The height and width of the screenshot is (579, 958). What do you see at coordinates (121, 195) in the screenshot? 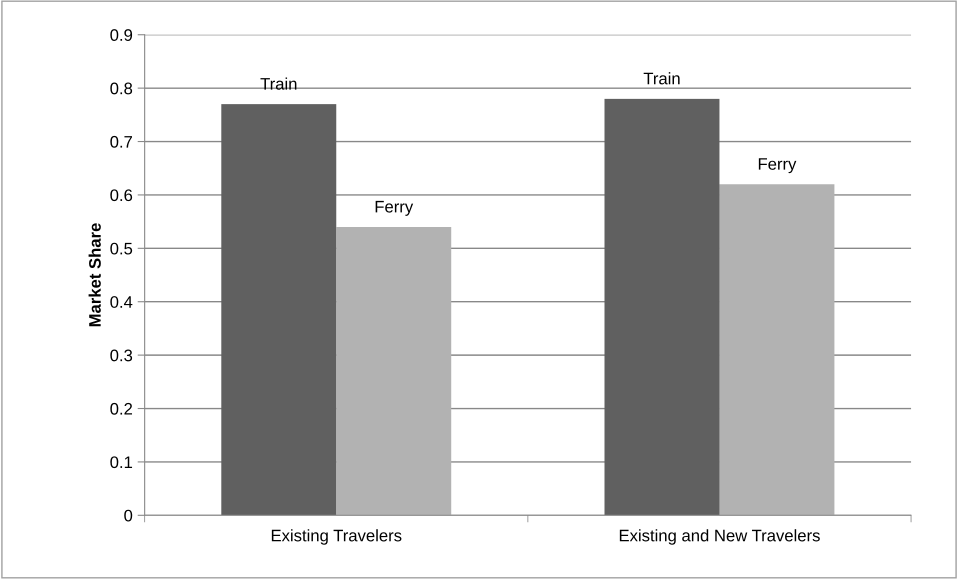
I see `y-tick-label: 0.6` at bounding box center [121, 195].